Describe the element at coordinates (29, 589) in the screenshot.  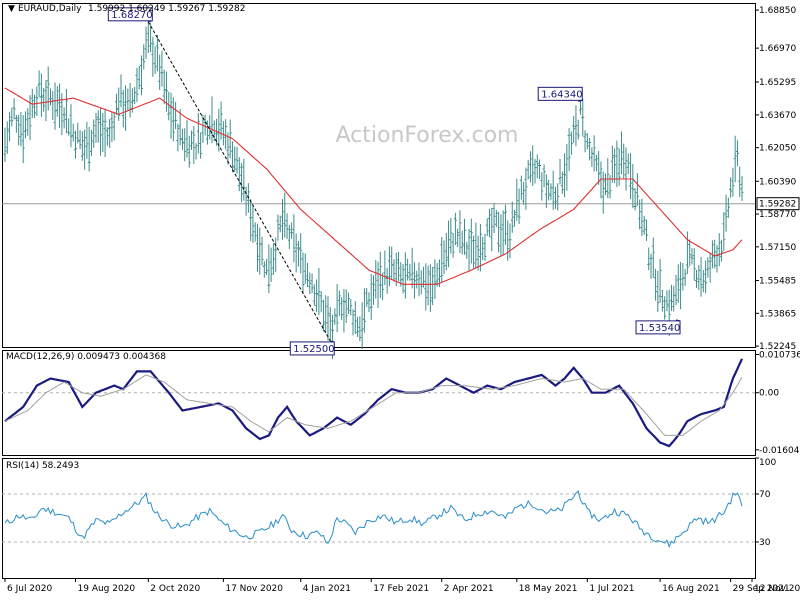
I see `x-tick-label: 6 Jul 2020` at that location.